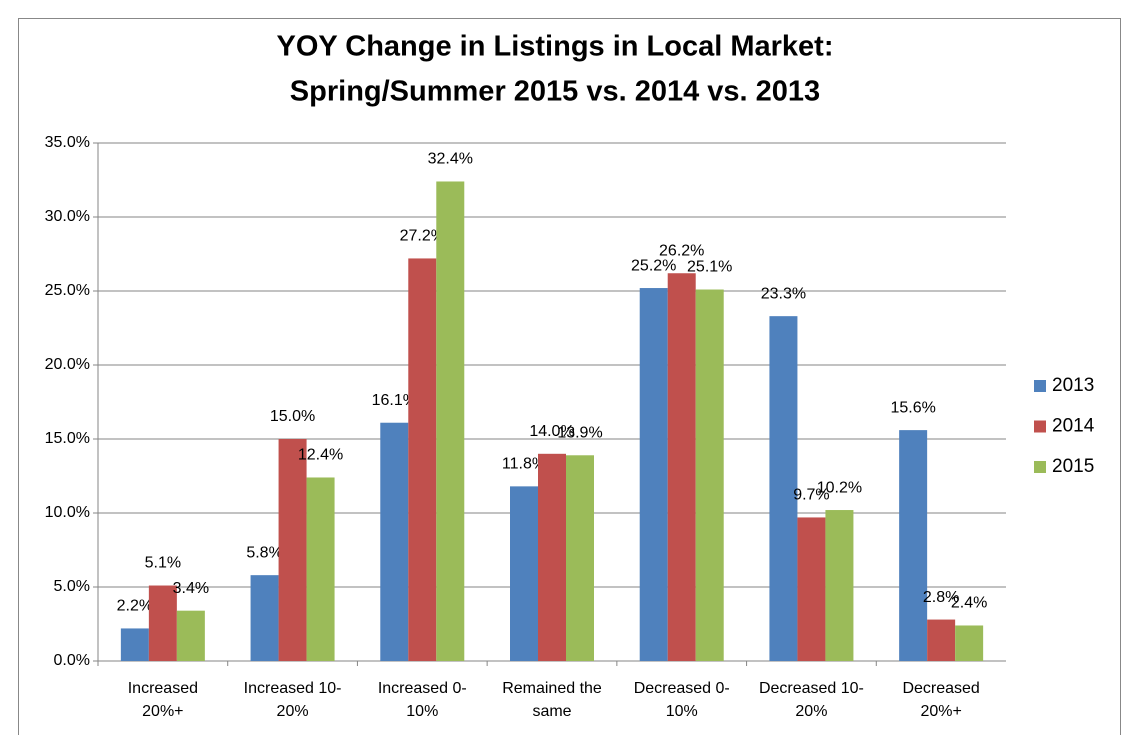 The height and width of the screenshot is (735, 1138). Describe the element at coordinates (551, 711) in the screenshot. I see `x-tick-label: same` at that location.